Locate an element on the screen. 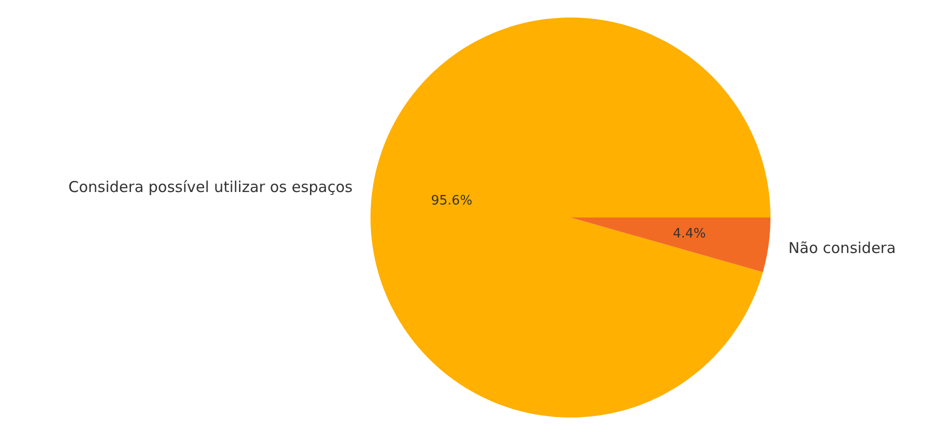 This screenshot has height=434, width=949. slice-label: Considera possível utilizar os espaços is located at coordinates (210, 187).